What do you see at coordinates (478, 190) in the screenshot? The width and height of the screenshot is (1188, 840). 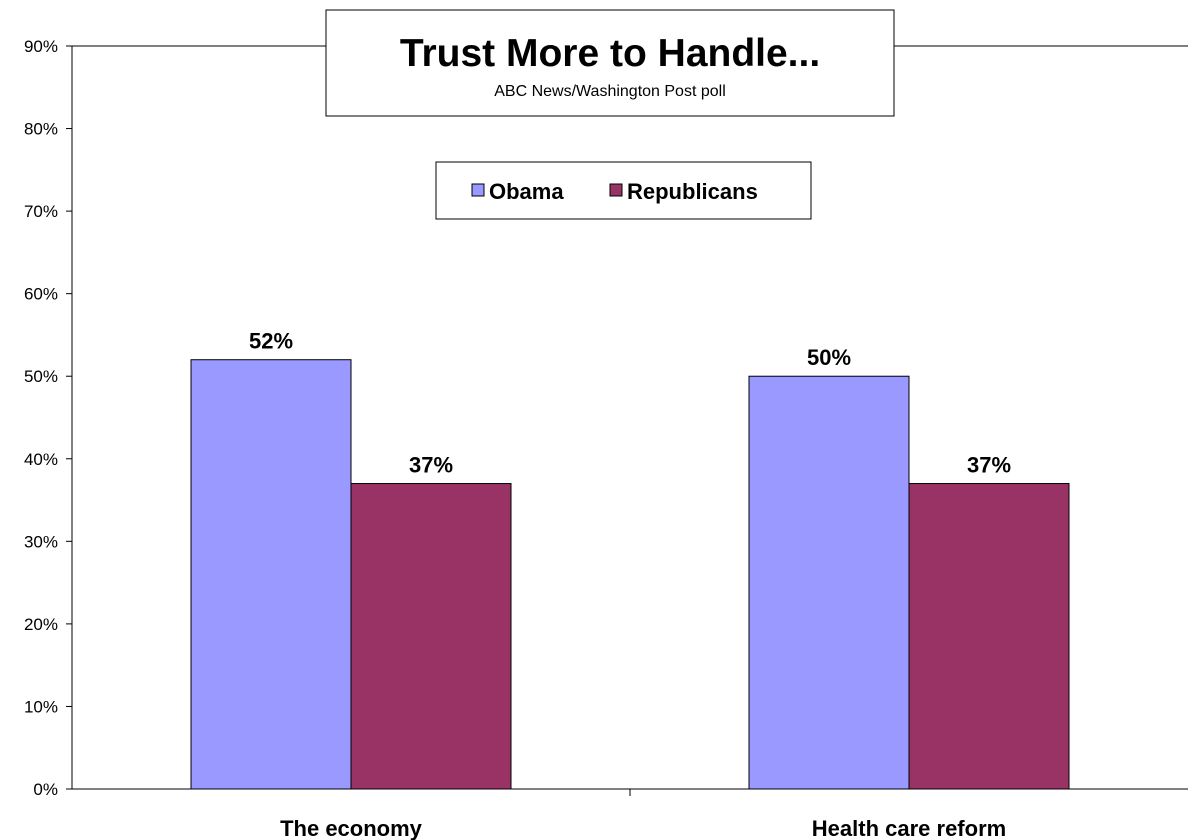 I see `legend-swatch-obama` at bounding box center [478, 190].